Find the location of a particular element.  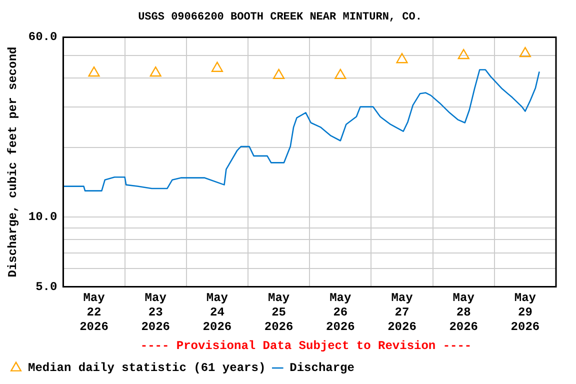

x-tick-label: May 22 2026 is located at coordinates (94, 312).